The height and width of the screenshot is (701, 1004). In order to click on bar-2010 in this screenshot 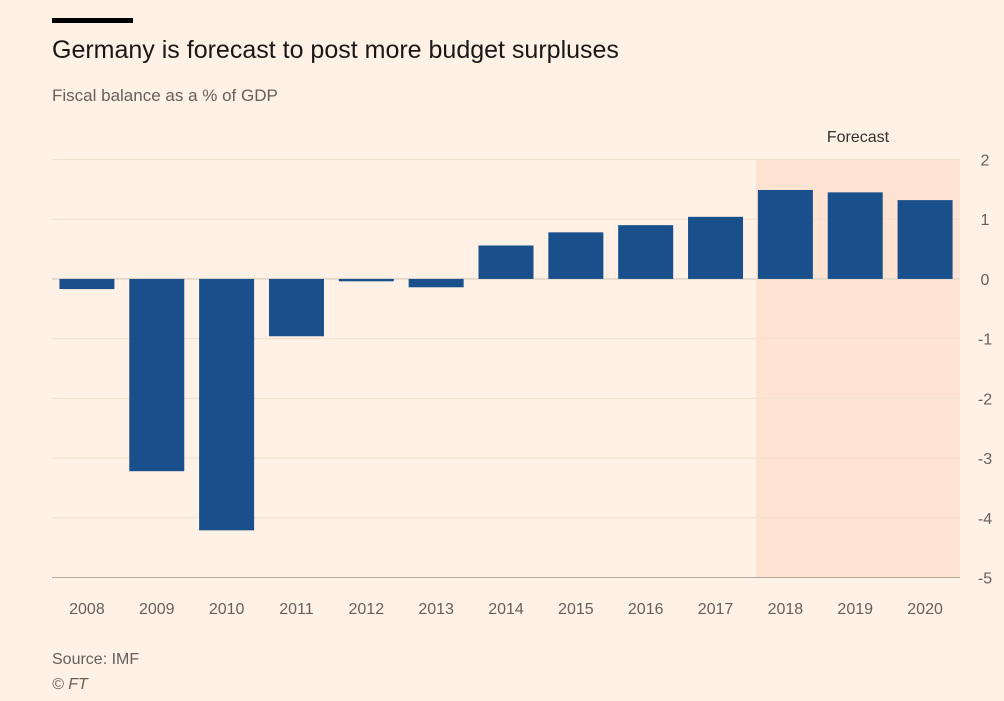, I will do `click(227, 404)`.